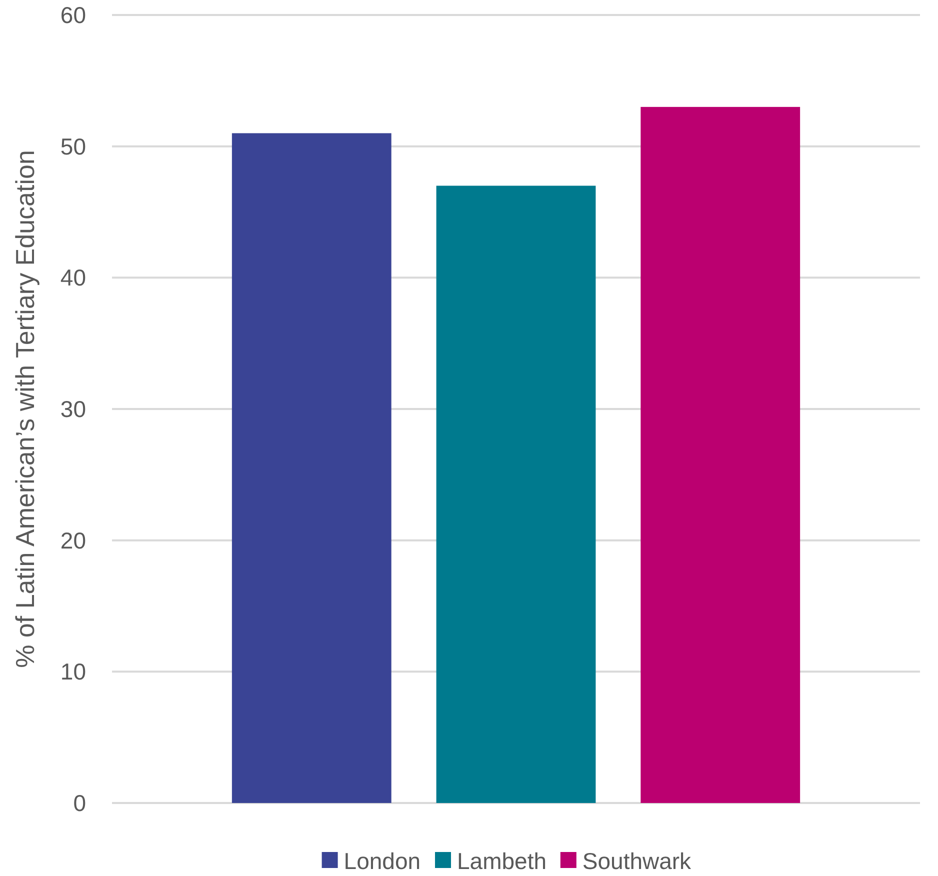 The image size is (938, 876). Describe the element at coordinates (73, 409) in the screenshot. I see `y-tick-label: 30` at that location.